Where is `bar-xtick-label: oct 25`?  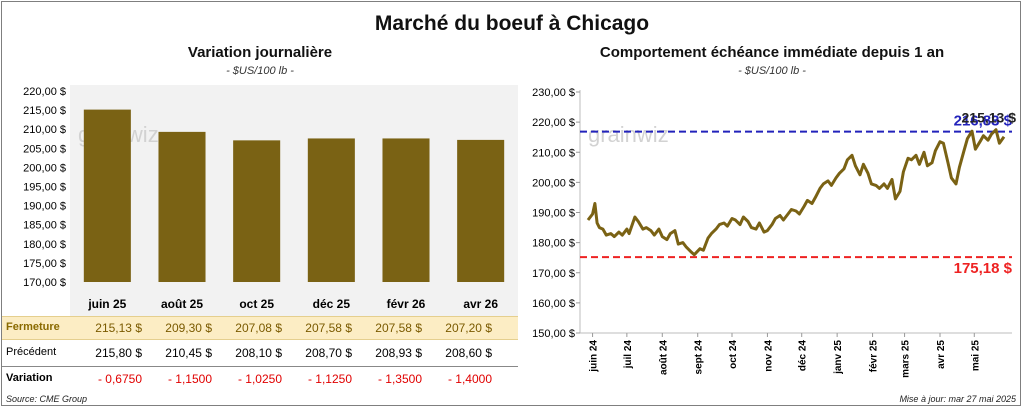 bar-xtick-label: oct 25 is located at coordinates (256, 304).